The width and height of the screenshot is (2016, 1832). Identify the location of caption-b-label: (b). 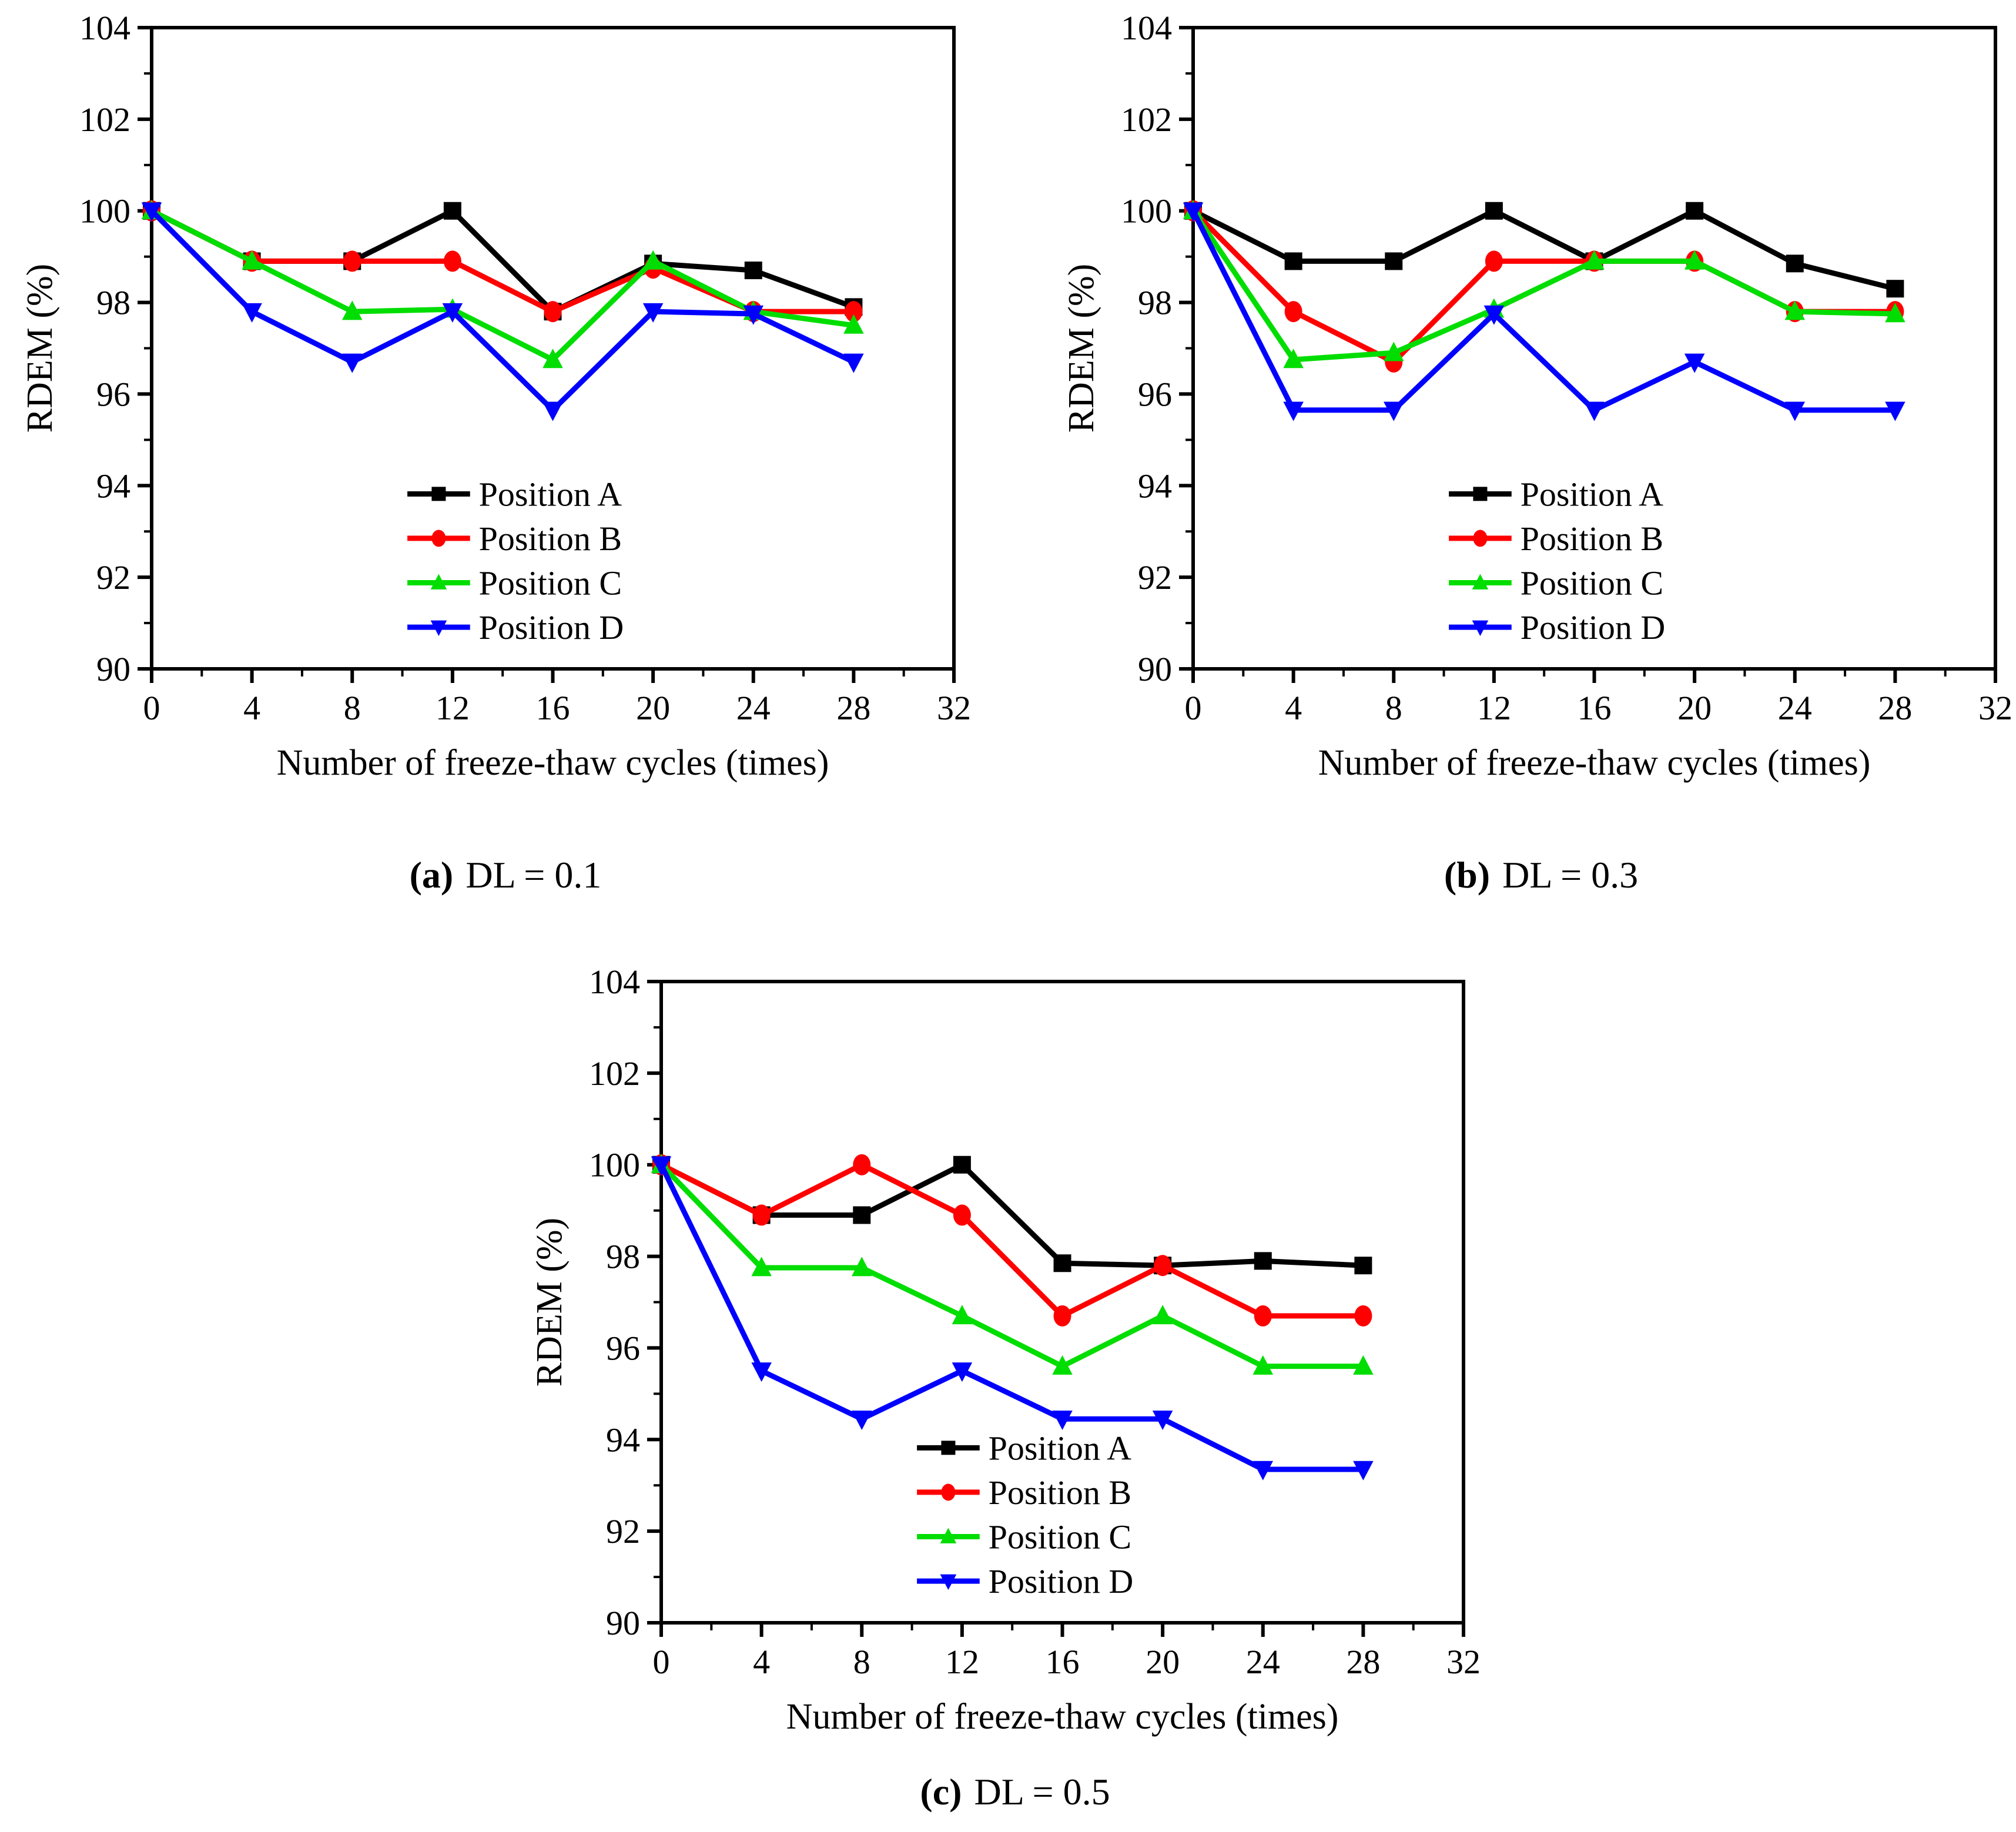
(1467, 875).